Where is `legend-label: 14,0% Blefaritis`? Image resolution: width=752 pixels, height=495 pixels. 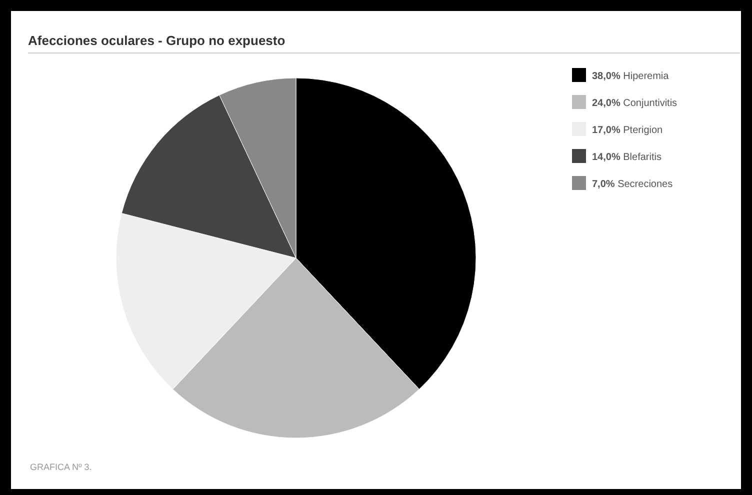 legend-label: 14,0% Blefaritis is located at coordinates (627, 157).